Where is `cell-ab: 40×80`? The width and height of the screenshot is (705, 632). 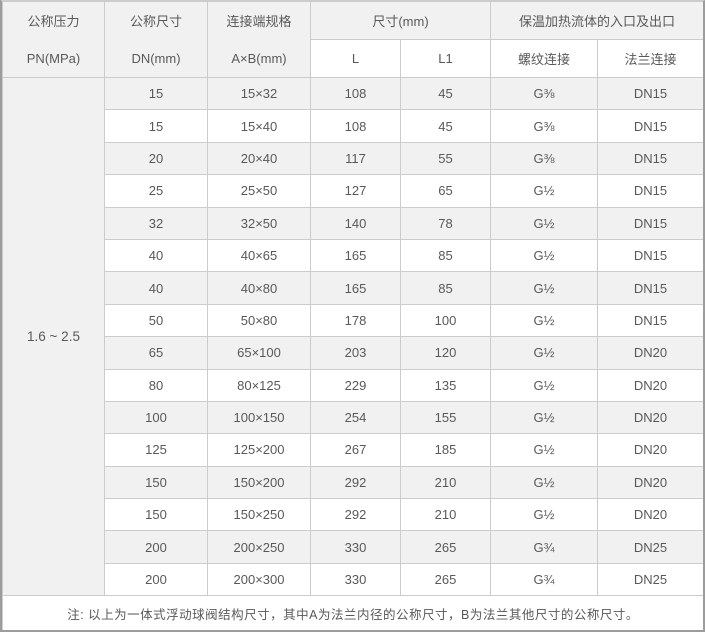 cell-ab: 40×80 is located at coordinates (259, 288).